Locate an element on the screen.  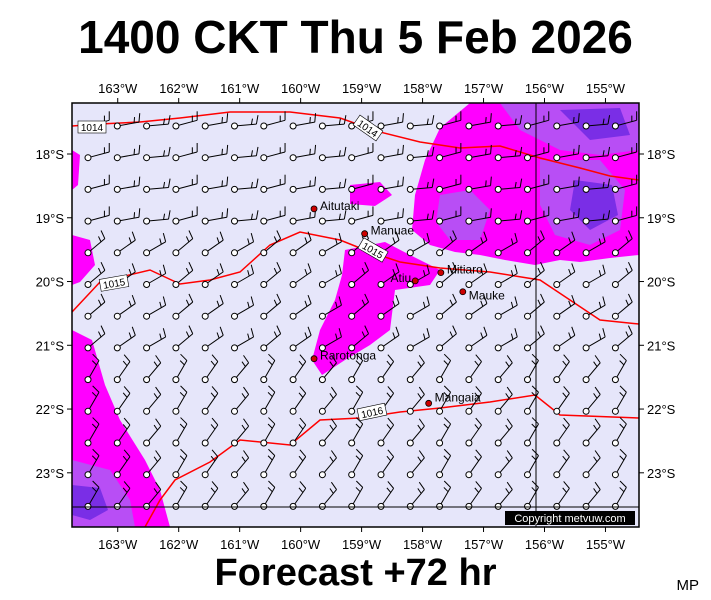
place-marker: Mangaia is located at coordinates (453, 398).